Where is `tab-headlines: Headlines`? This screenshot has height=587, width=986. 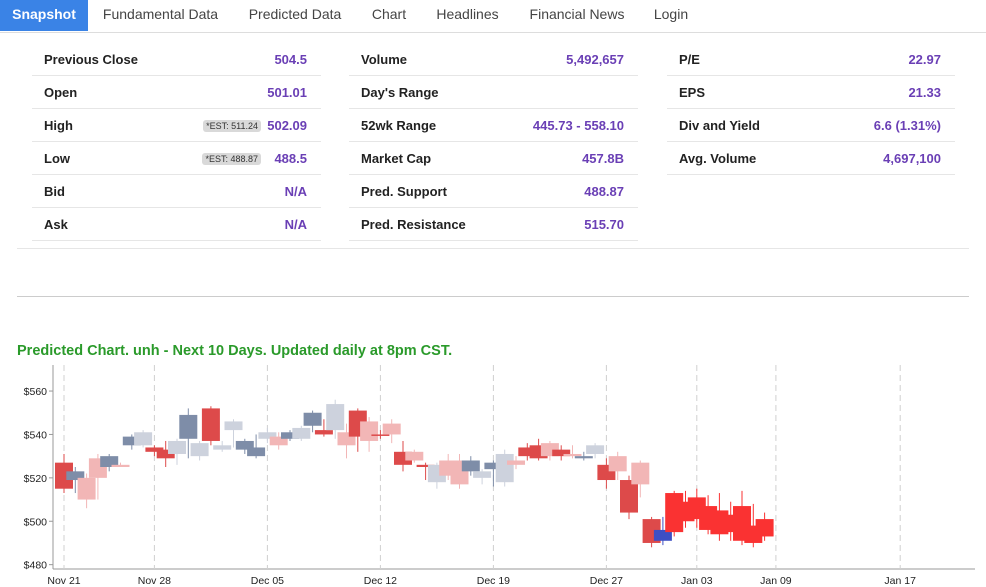 tab-headlines: Headlines is located at coordinates (467, 14).